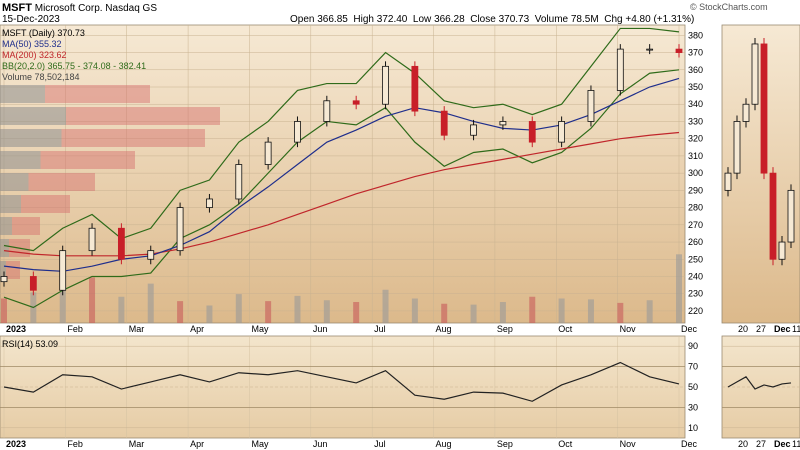 The image size is (800, 450). I want to click on y-tick-label: 280, so click(695, 208).